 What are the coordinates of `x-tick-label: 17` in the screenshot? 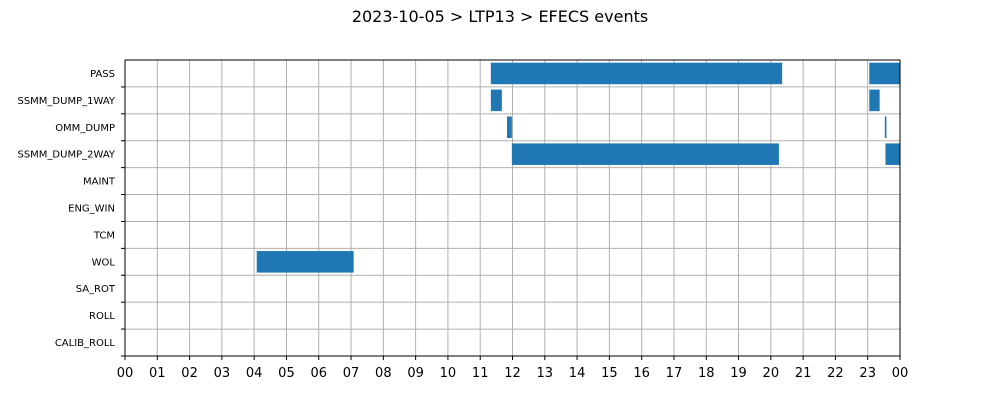 It's located at (674, 373).